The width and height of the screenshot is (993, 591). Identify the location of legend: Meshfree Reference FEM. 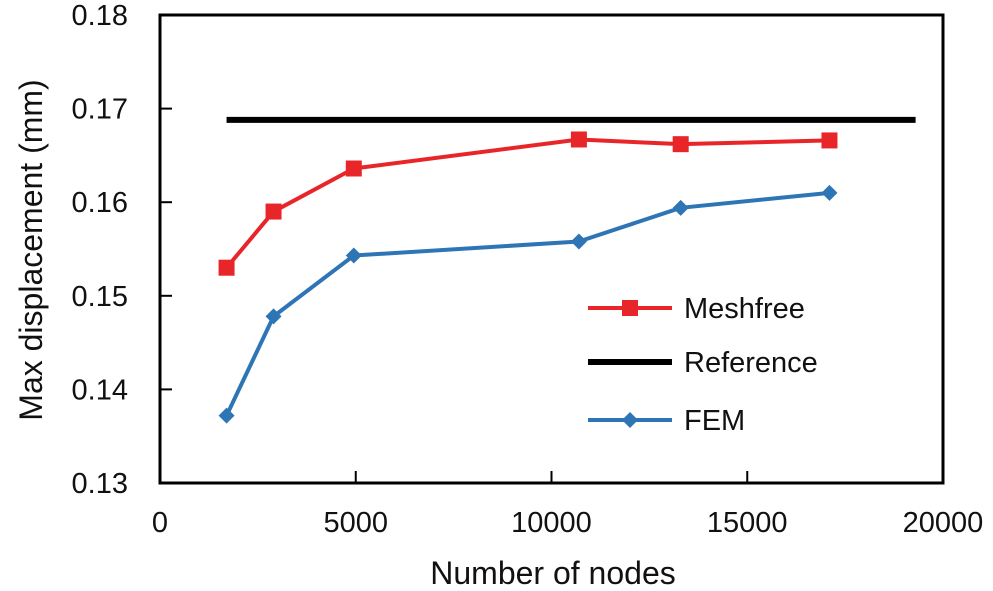
(703, 365).